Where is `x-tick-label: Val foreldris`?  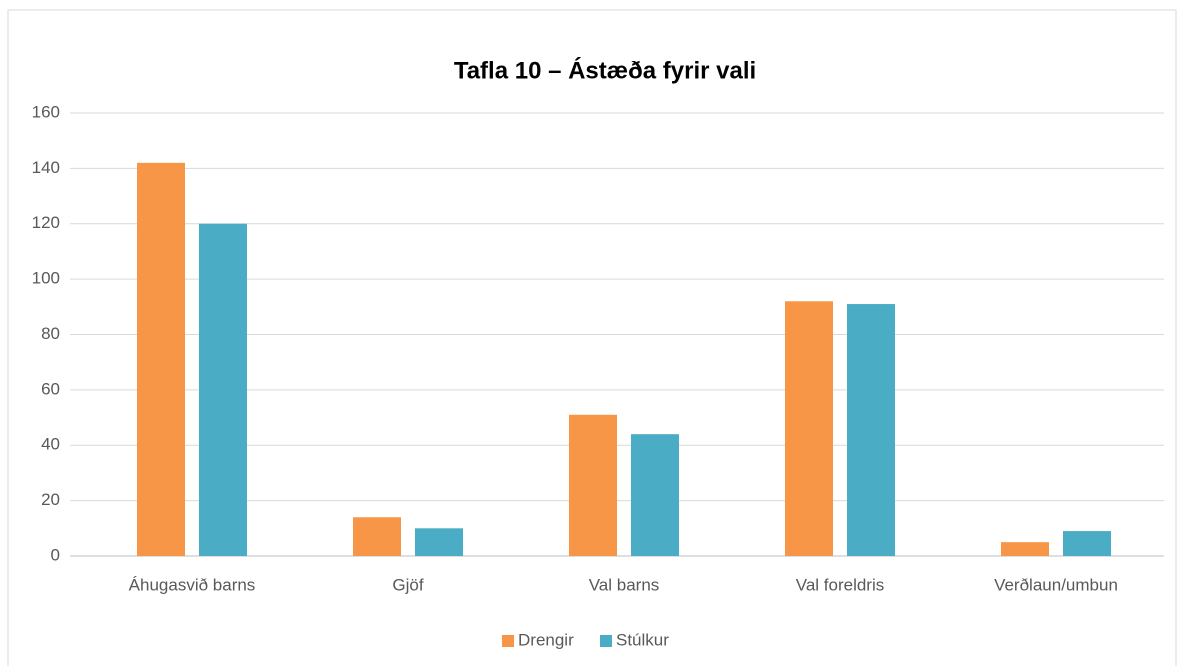 x-tick-label: Val foreldris is located at coordinates (840, 584).